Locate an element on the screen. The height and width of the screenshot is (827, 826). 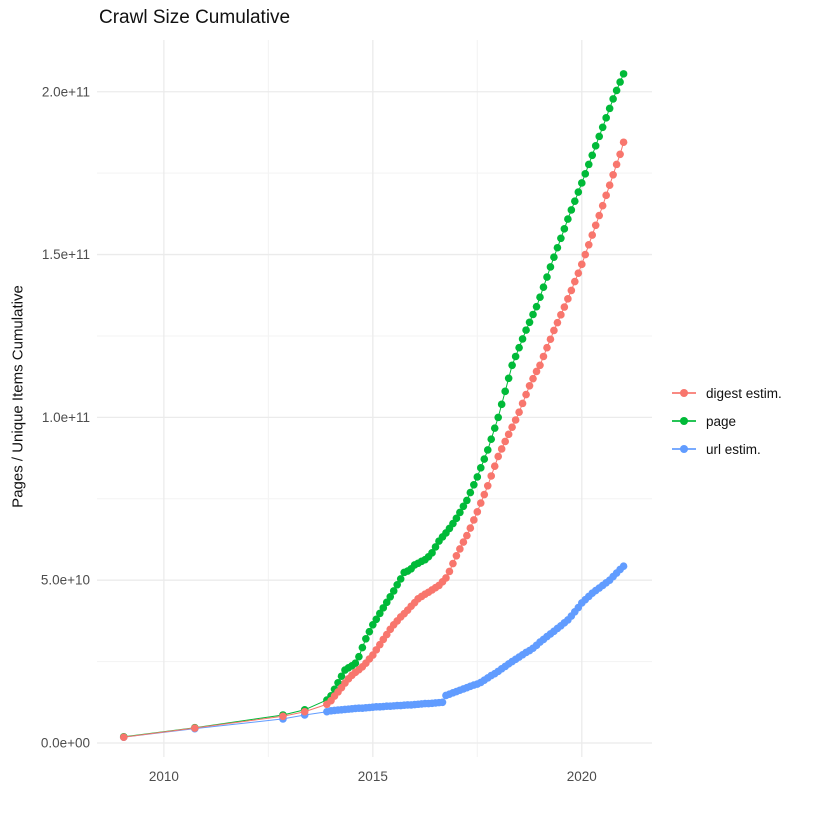
legend-label-digest: digest estim. is located at coordinates (744, 393).